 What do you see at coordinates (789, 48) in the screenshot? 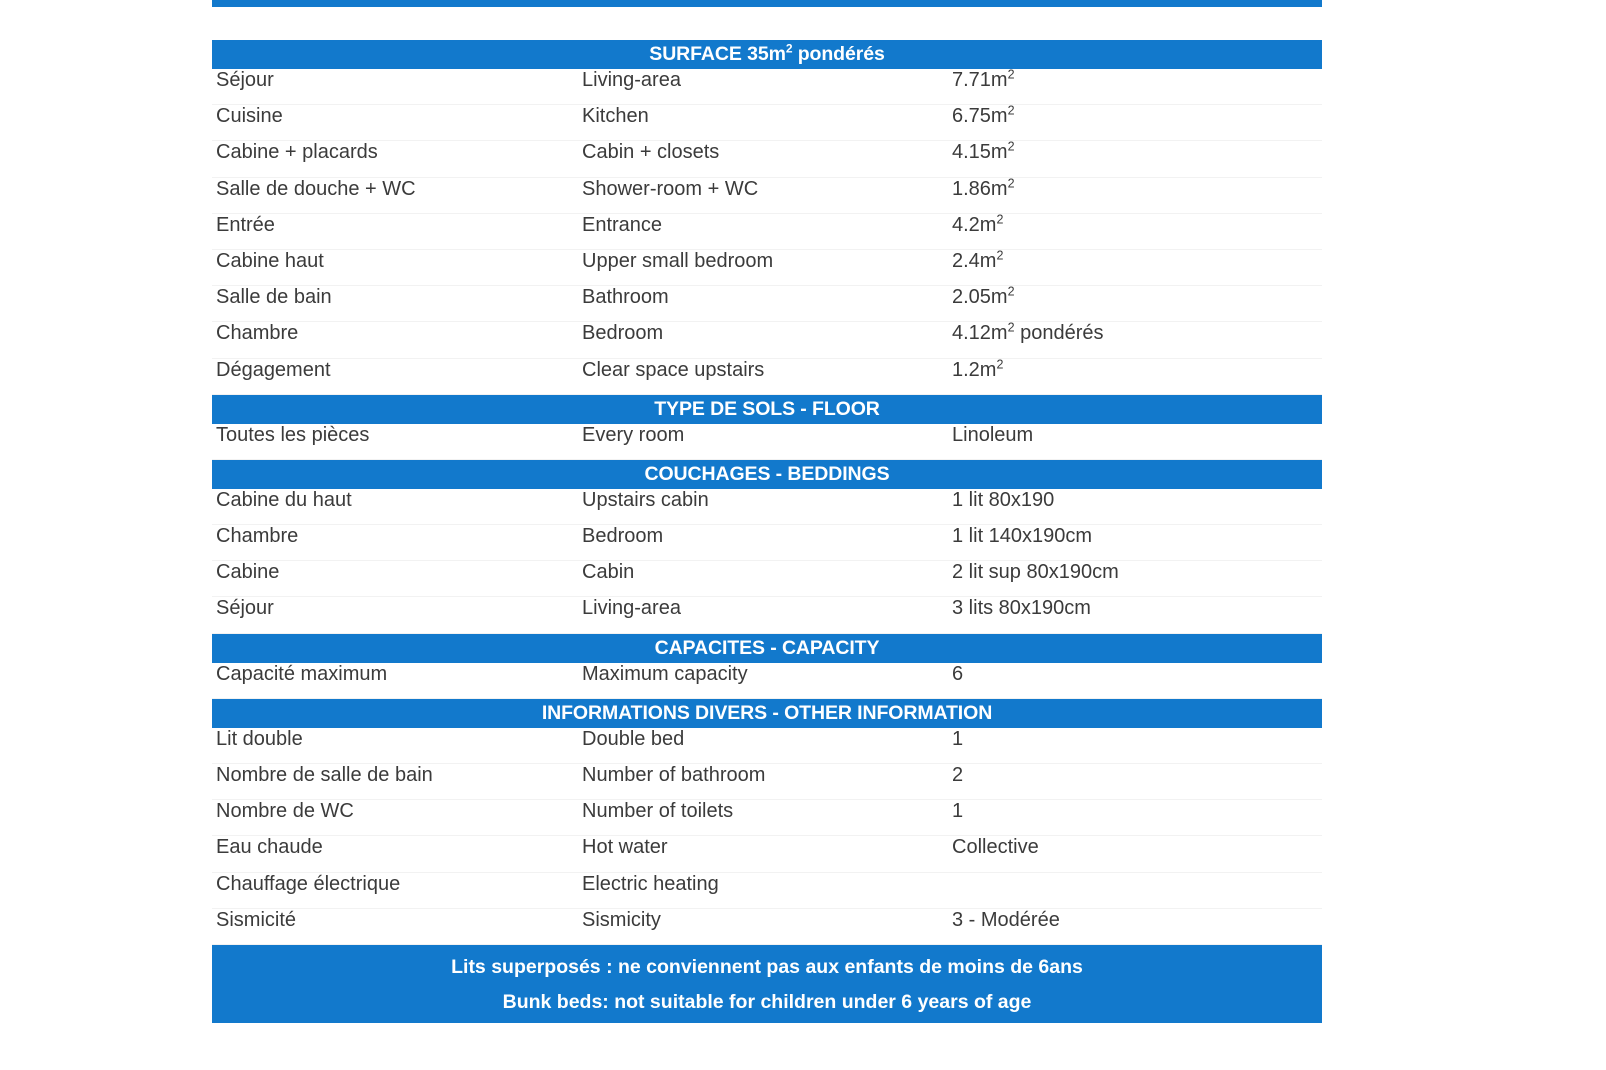
I see `section-header-surface-superscript: 2` at bounding box center [789, 48].